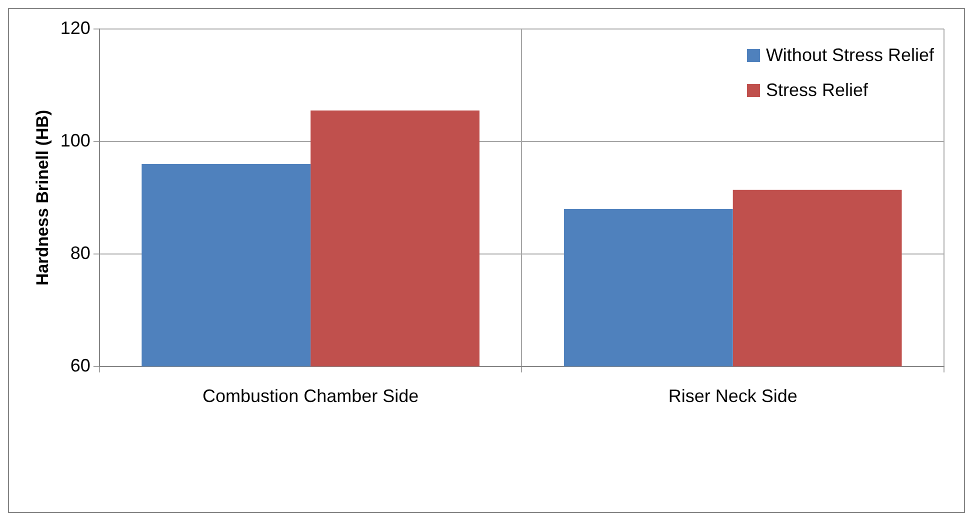  Describe the element at coordinates (817, 90) in the screenshot. I see `legend-label: Stress Relief` at that location.